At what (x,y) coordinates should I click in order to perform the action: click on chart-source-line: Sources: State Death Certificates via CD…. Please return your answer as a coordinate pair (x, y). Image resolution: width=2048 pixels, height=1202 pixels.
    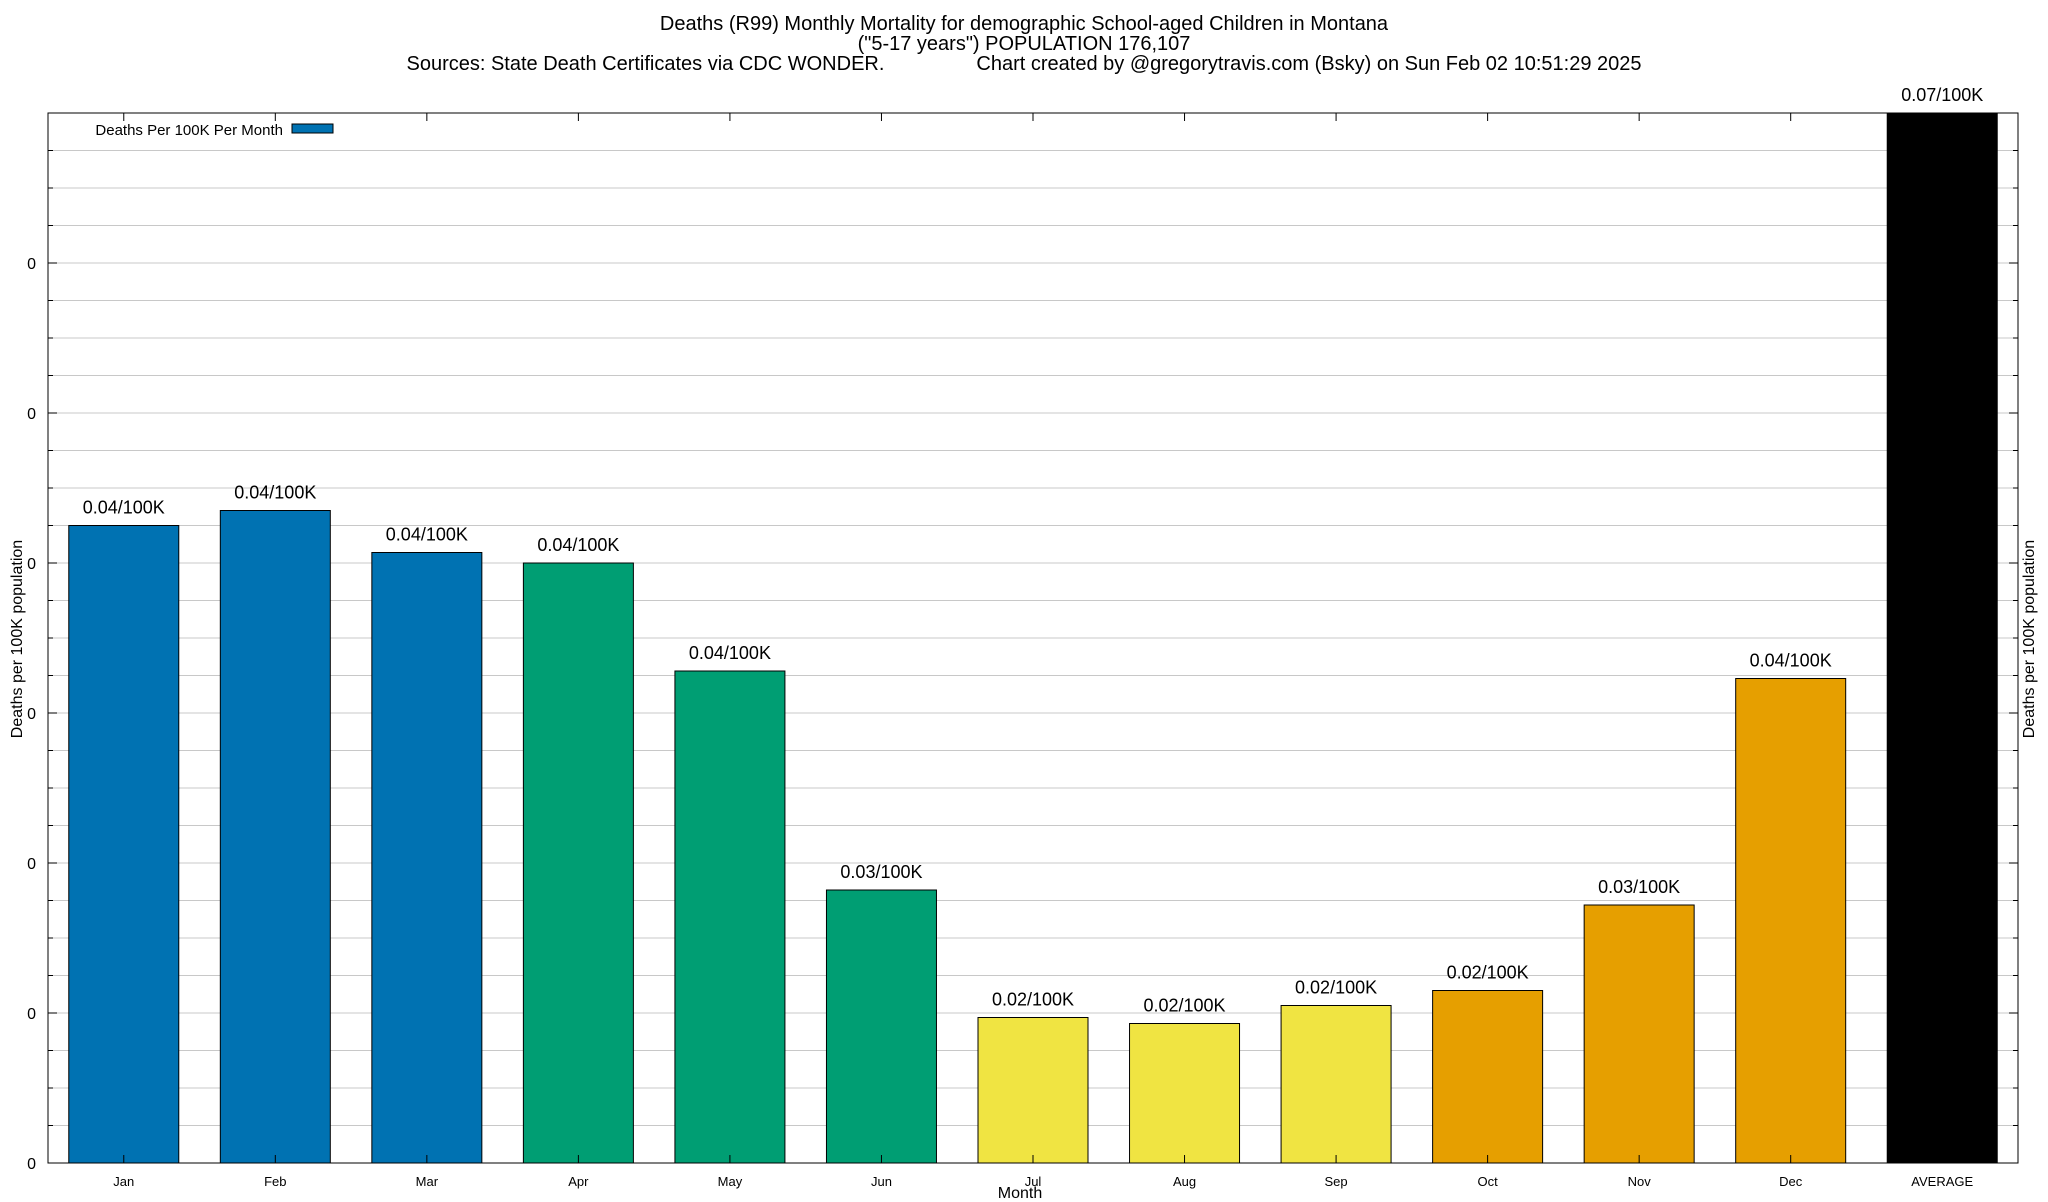
    Looking at the image, I should click on (1024, 64).